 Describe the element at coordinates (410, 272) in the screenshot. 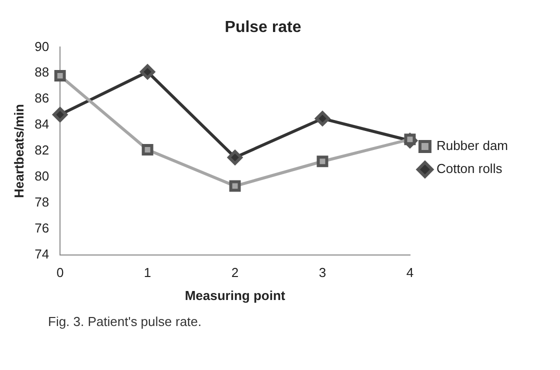

I see `x-tick-label: 4` at that location.